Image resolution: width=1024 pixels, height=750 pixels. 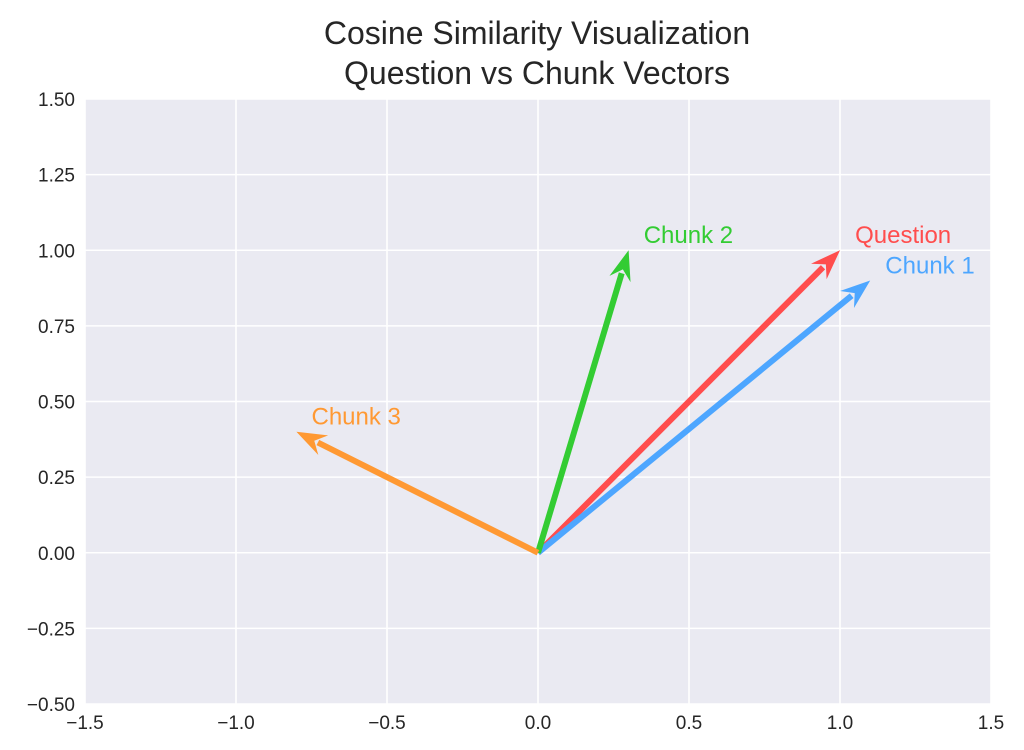 What do you see at coordinates (51, 705) in the screenshot?
I see `y-tick-label: −0.50` at bounding box center [51, 705].